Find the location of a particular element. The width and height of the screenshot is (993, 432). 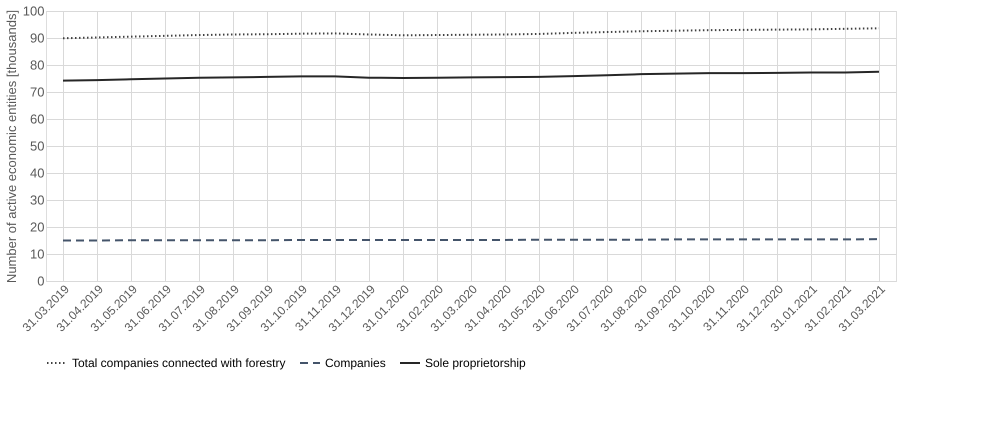

y-tick-label: 60 is located at coordinates (37, 119).